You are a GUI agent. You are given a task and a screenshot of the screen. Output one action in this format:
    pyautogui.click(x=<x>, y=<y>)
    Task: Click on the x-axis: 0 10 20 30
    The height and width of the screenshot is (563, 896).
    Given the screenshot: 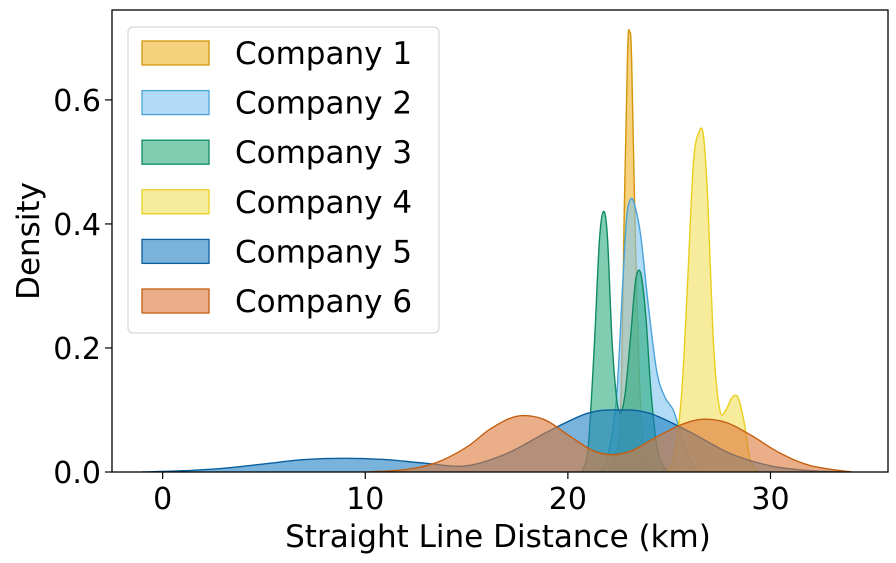 What is the action you would take?
    pyautogui.click(x=471, y=494)
    